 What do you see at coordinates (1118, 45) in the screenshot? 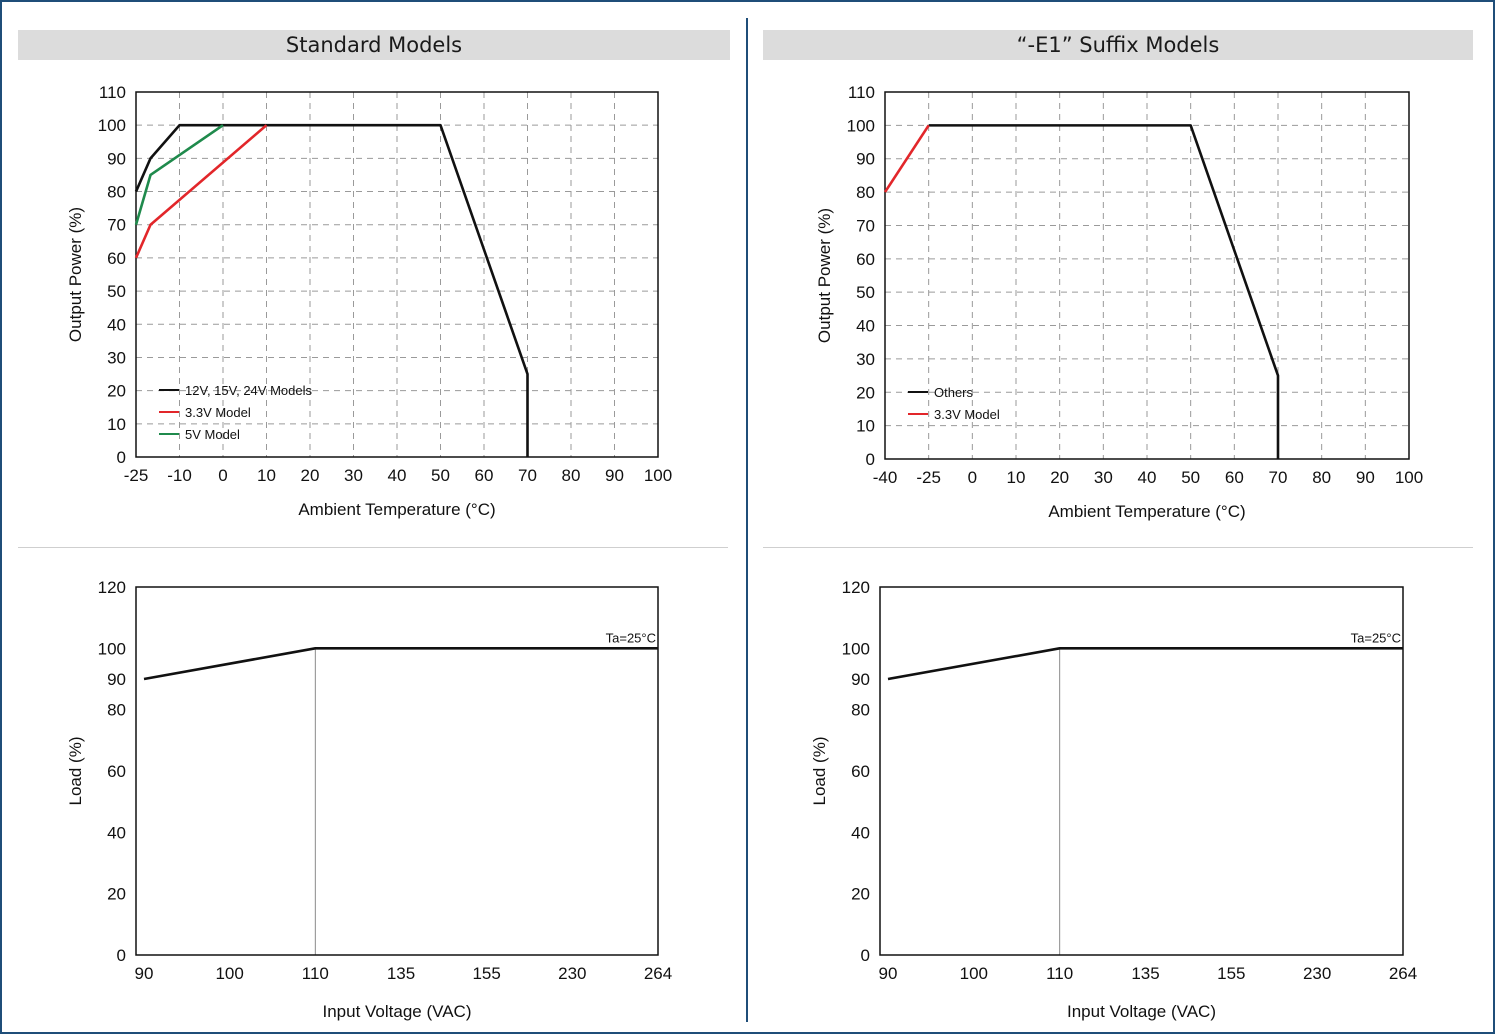
I see `panel-title-e1-suffix-models: “-E1” Suffix Models` at bounding box center [1118, 45].